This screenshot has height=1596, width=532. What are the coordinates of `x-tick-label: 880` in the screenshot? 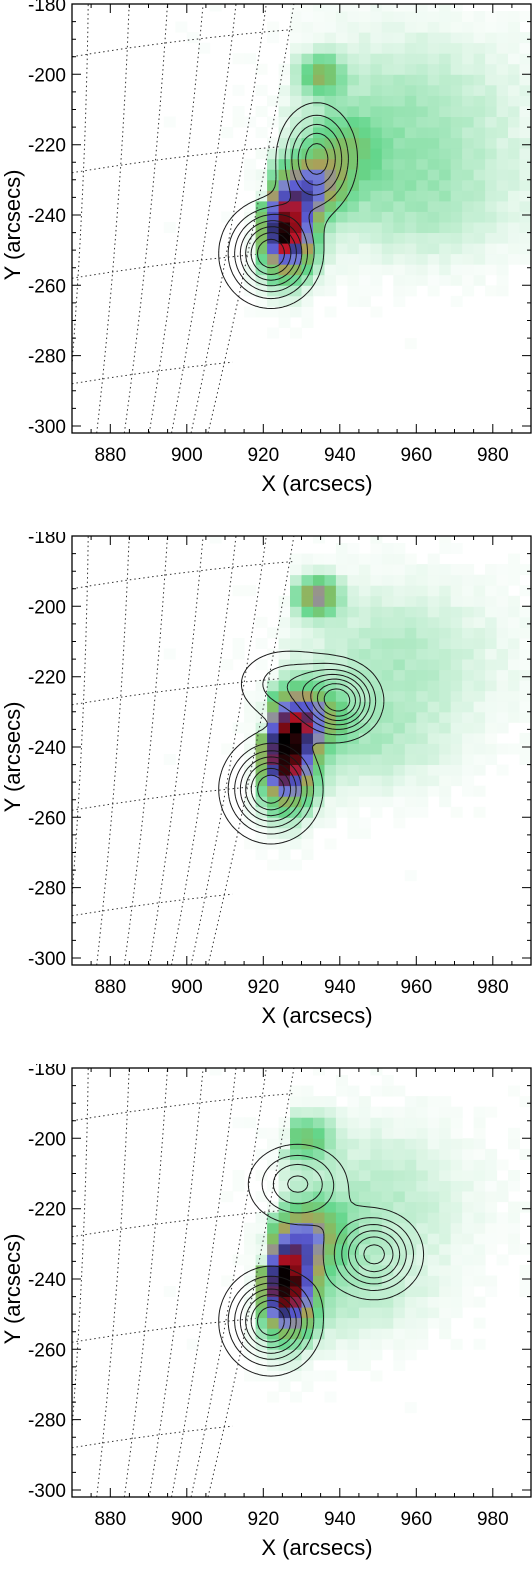 It's located at (110, 987).